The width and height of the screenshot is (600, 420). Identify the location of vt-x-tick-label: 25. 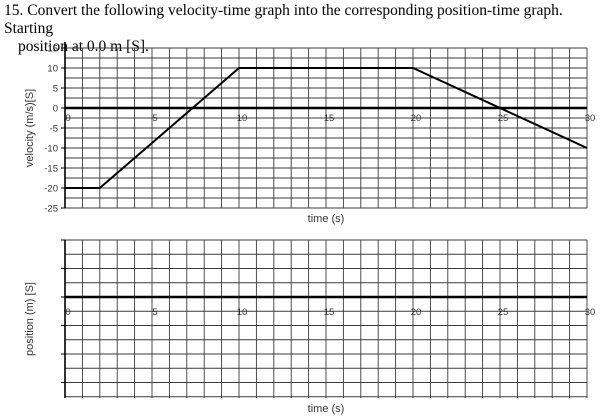
(503, 118).